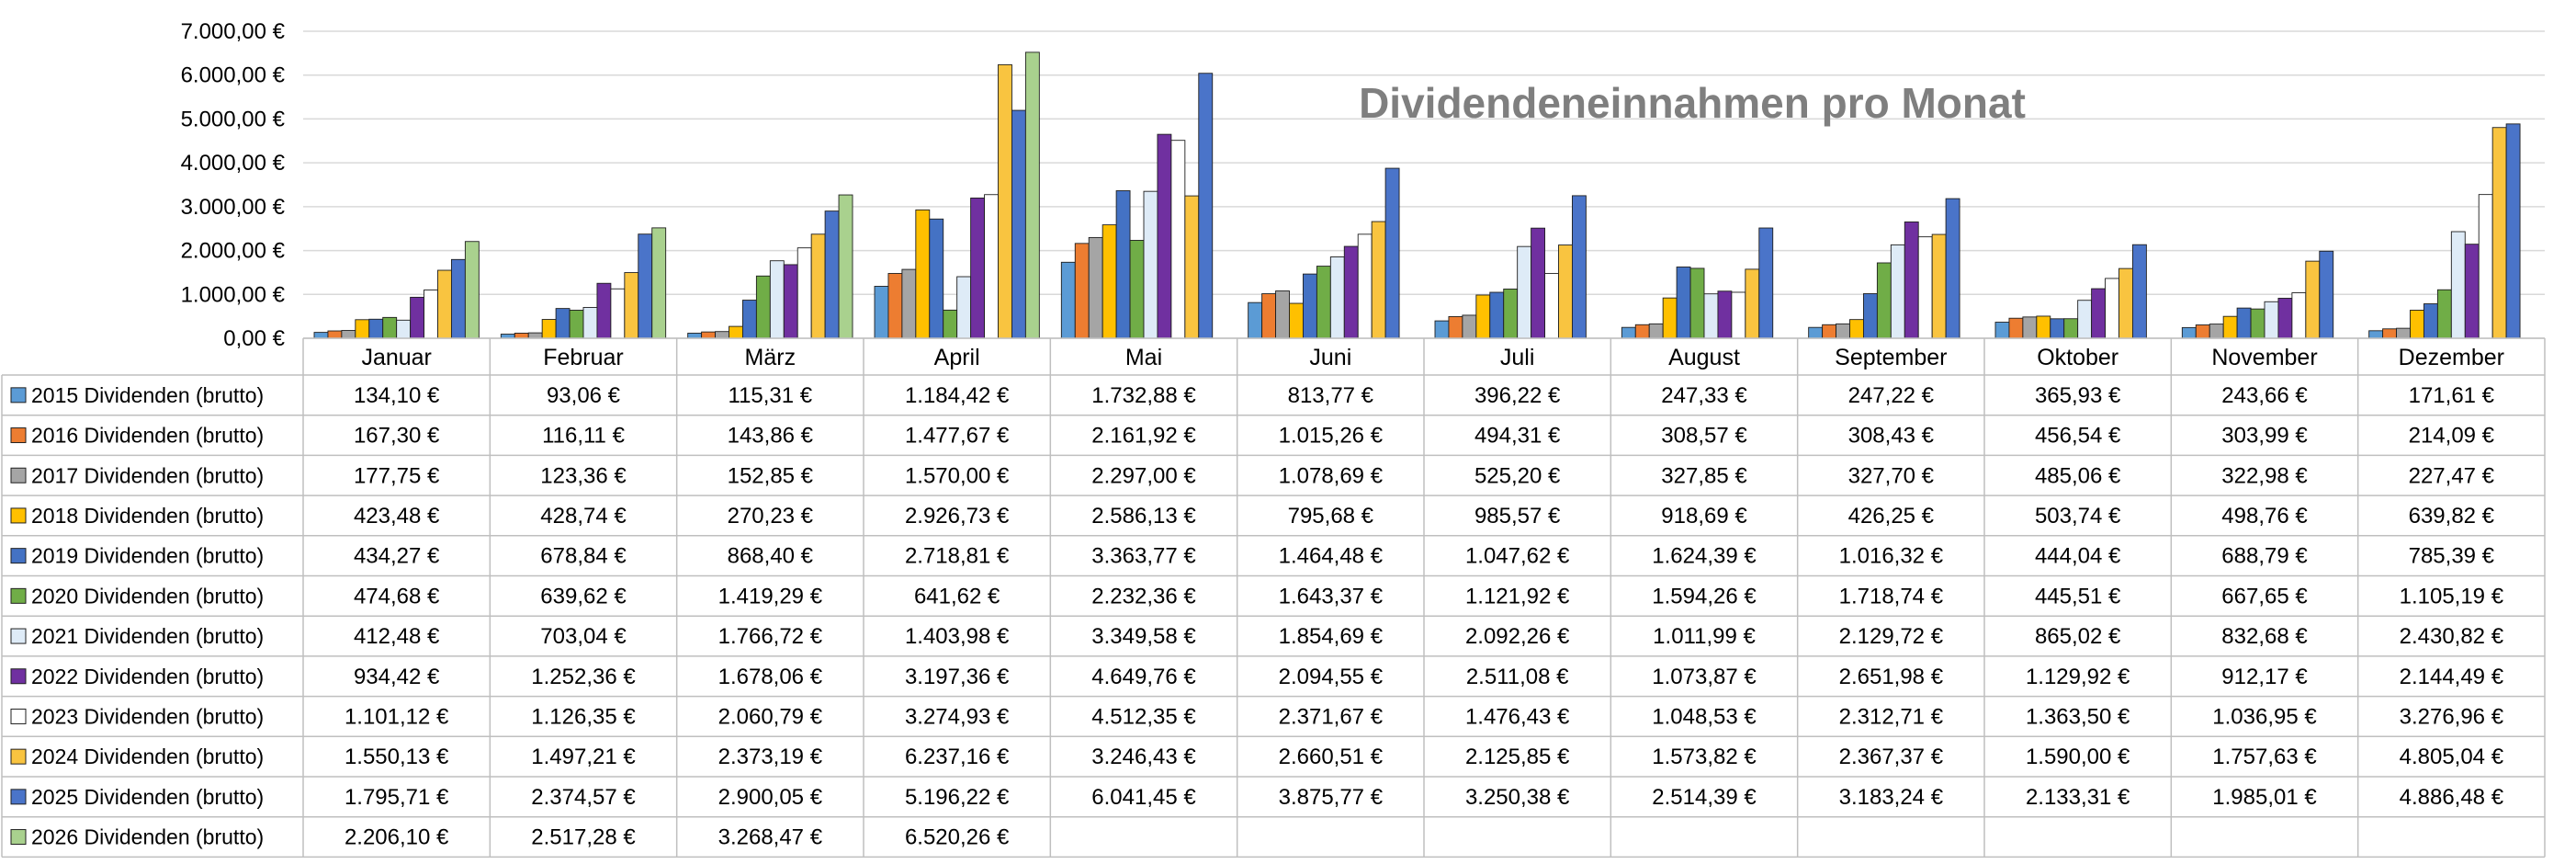  Describe the element at coordinates (396, 358) in the screenshot. I see `category-label: Januar` at that location.